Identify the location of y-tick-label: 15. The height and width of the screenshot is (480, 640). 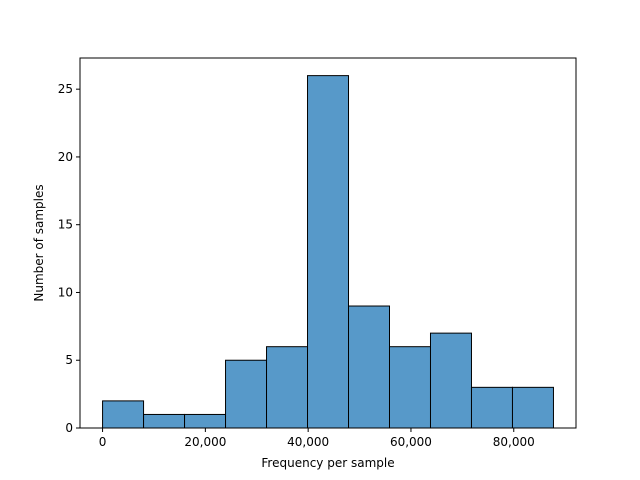
(65, 225).